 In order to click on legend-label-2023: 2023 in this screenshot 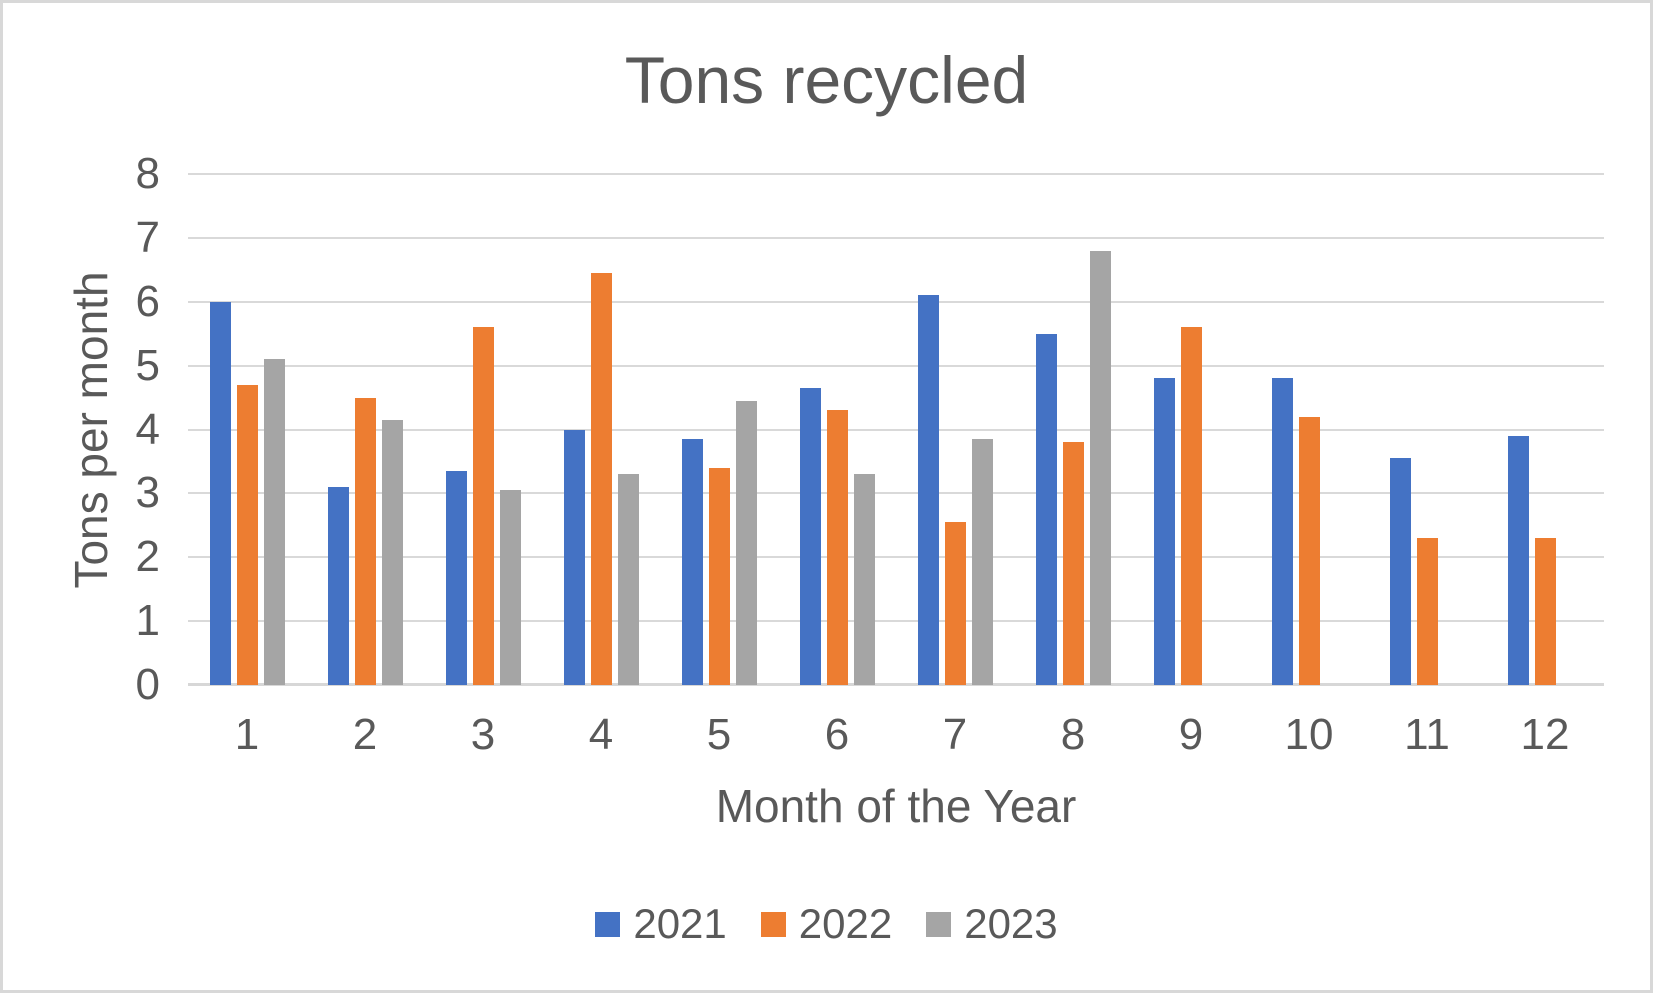, I will do `click(1011, 923)`.